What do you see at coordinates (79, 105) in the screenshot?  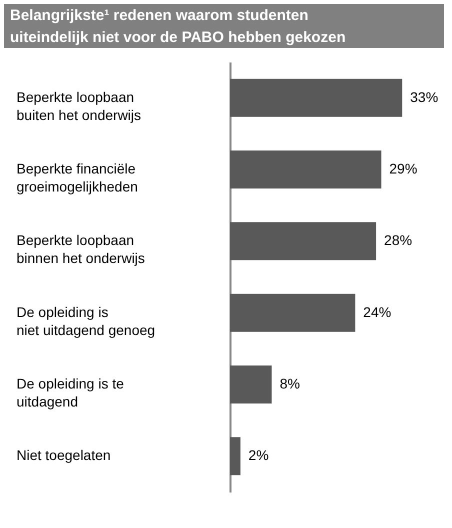 I see `y-tick-label: Beperkte loopbaan buiten het onderwijs` at bounding box center [79, 105].